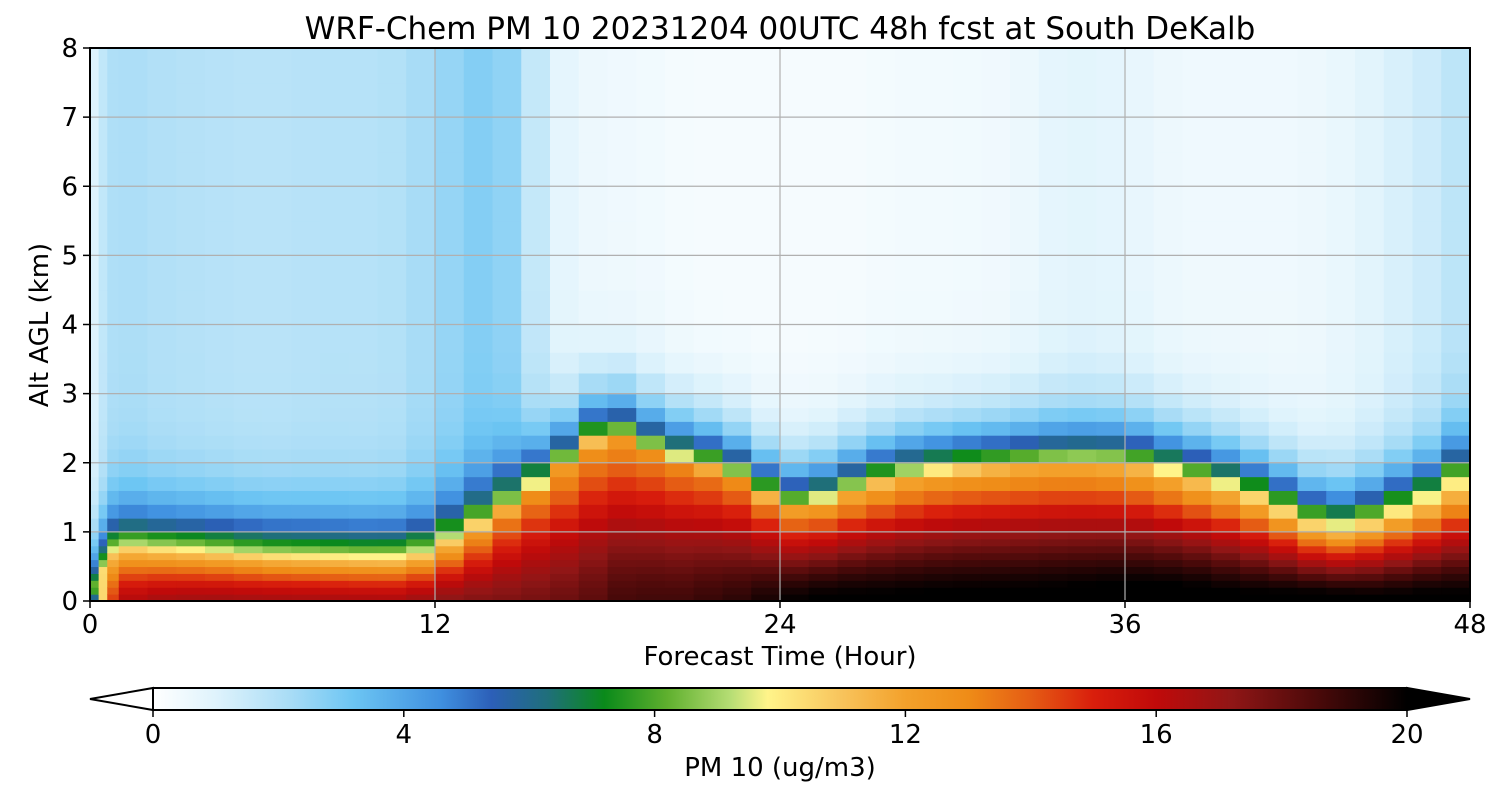  I want to click on x-tick-label: 12, so click(434, 625).